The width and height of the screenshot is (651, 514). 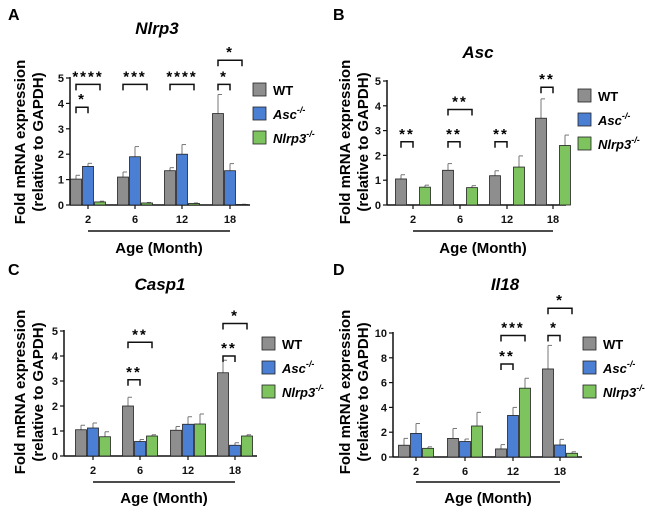 What do you see at coordinates (279, 113) in the screenshot?
I see `legend-item-asc: Asc-/-` at bounding box center [279, 113].